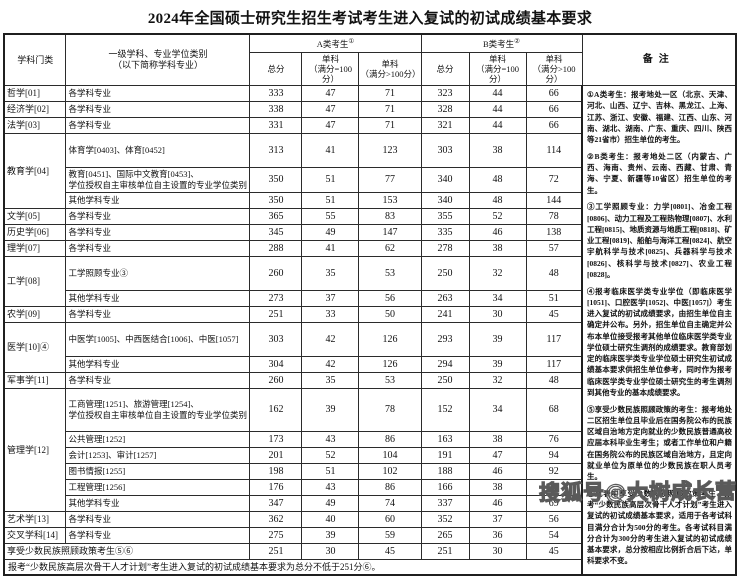  I want to click on score-cell: 52, so click(330, 455).